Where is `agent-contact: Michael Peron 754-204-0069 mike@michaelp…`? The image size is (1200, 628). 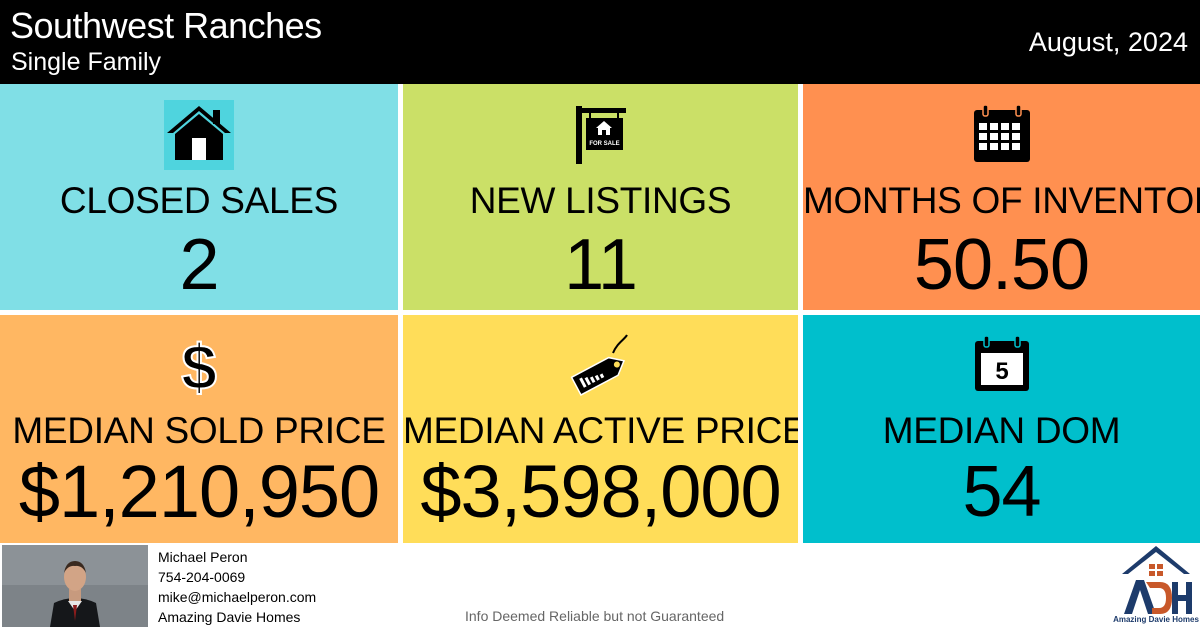 agent-contact: Michael Peron 754-204-0069 mike@michaelp… is located at coordinates (237, 587).